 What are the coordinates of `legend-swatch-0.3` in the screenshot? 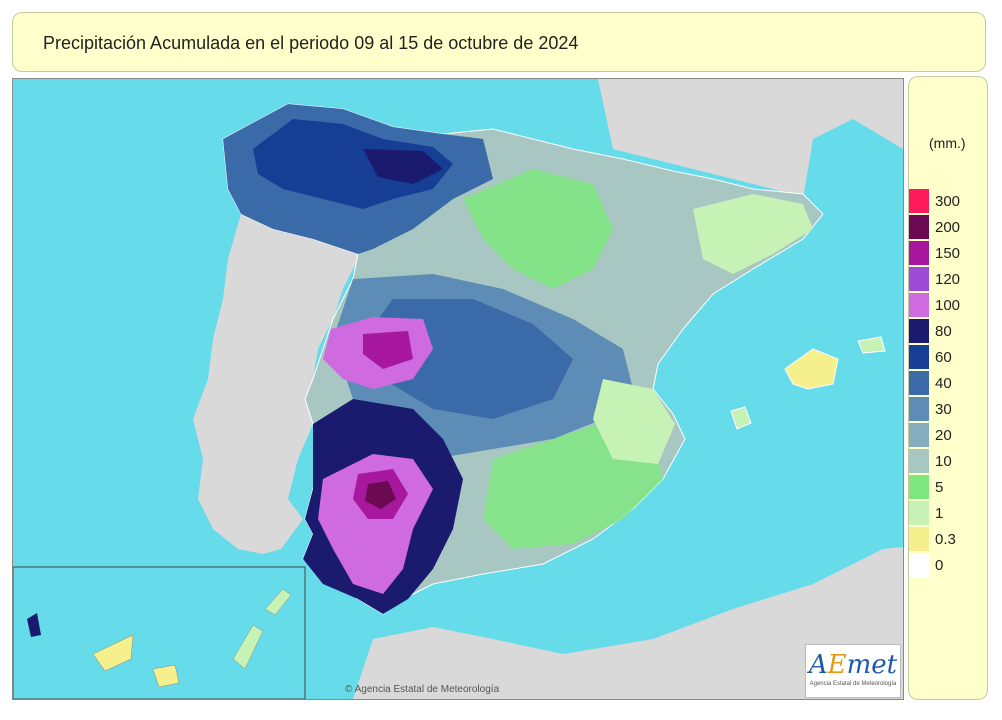 It's located at (919, 539).